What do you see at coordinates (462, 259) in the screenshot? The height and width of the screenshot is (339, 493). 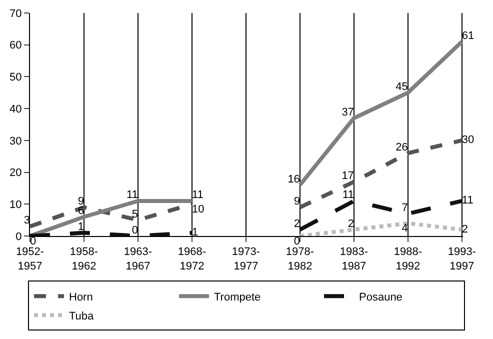 I see `x-tick-label: 1993- 1997` at bounding box center [462, 259].